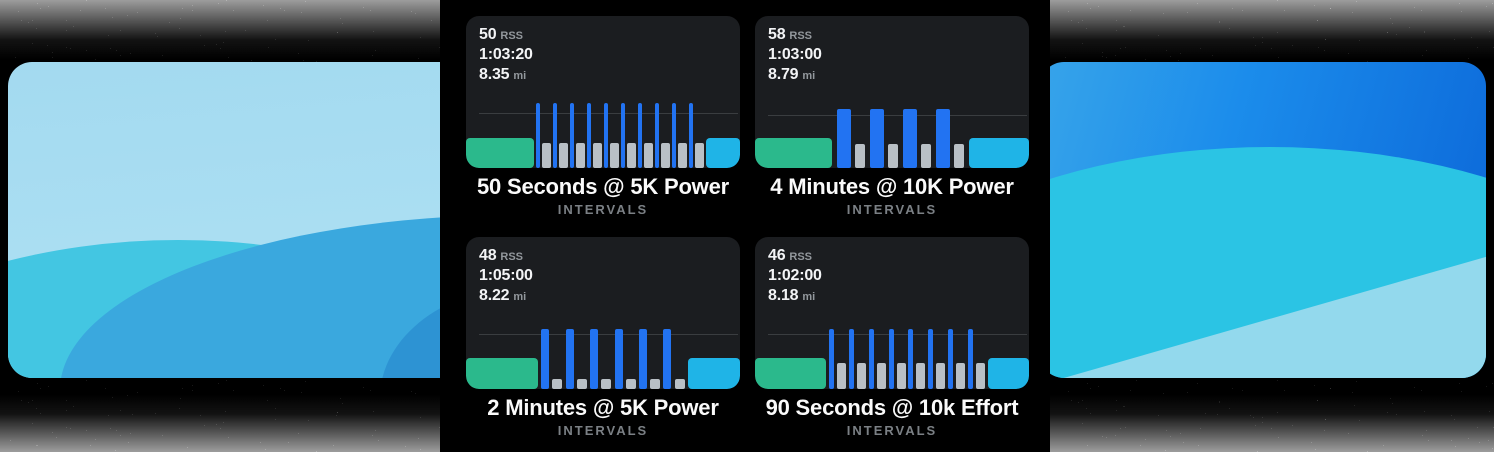 Image resolution: width=1494 pixels, height=452 pixels. I want to click on workout-title: 50 Seconds @ 5K Power, so click(602, 186).